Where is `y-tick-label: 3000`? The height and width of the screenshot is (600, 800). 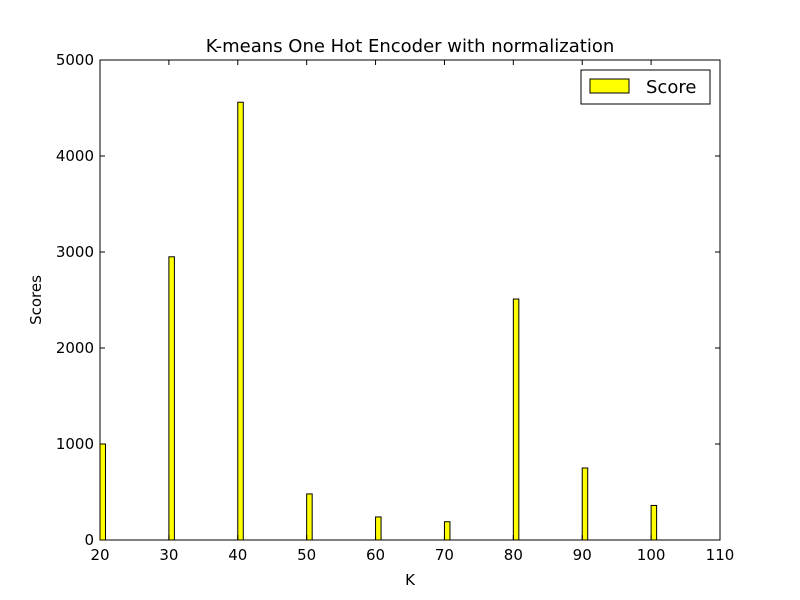 y-tick-label: 3000 is located at coordinates (75, 252).